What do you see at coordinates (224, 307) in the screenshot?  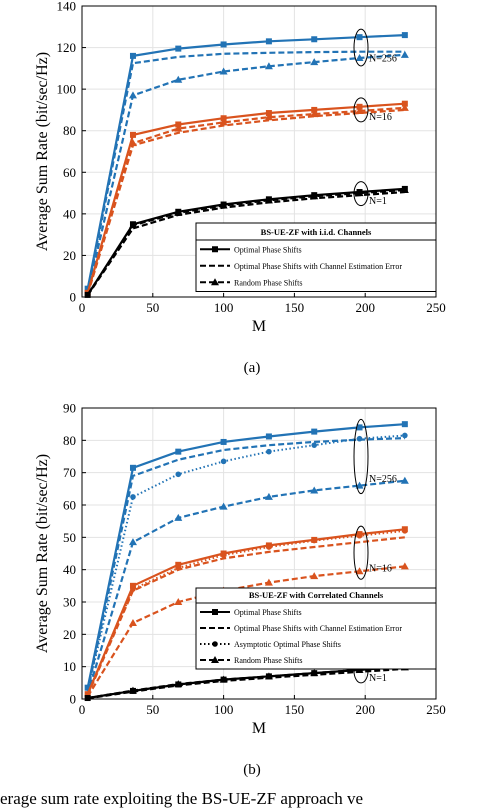 I see `x-tick-label: 100` at bounding box center [224, 307].